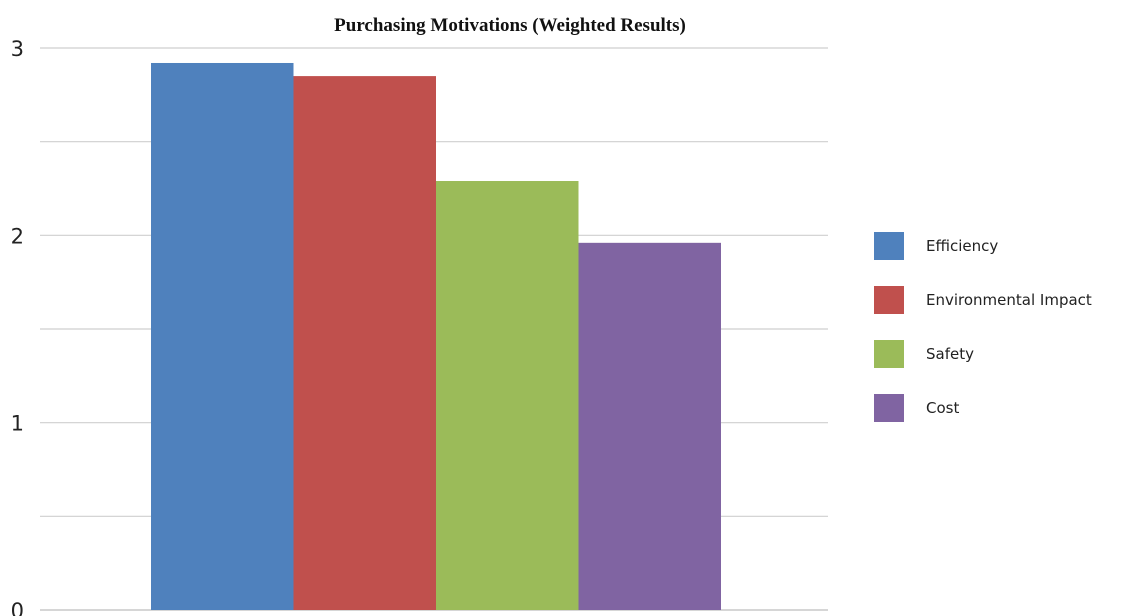  What do you see at coordinates (17, 607) in the screenshot?
I see `y-tick-label: 0` at bounding box center [17, 607].